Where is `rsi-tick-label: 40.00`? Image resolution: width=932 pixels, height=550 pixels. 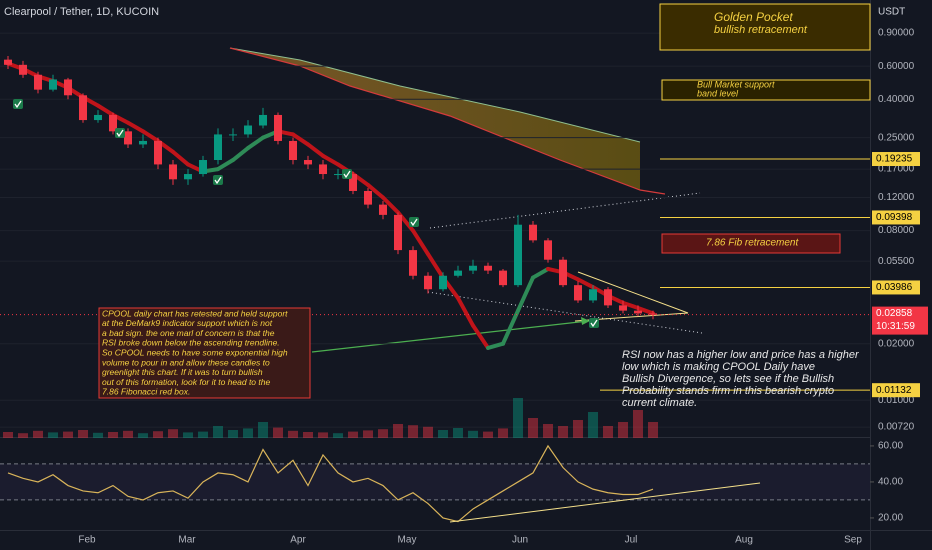
rsi-tick-label: 40.00 is located at coordinates (890, 482).